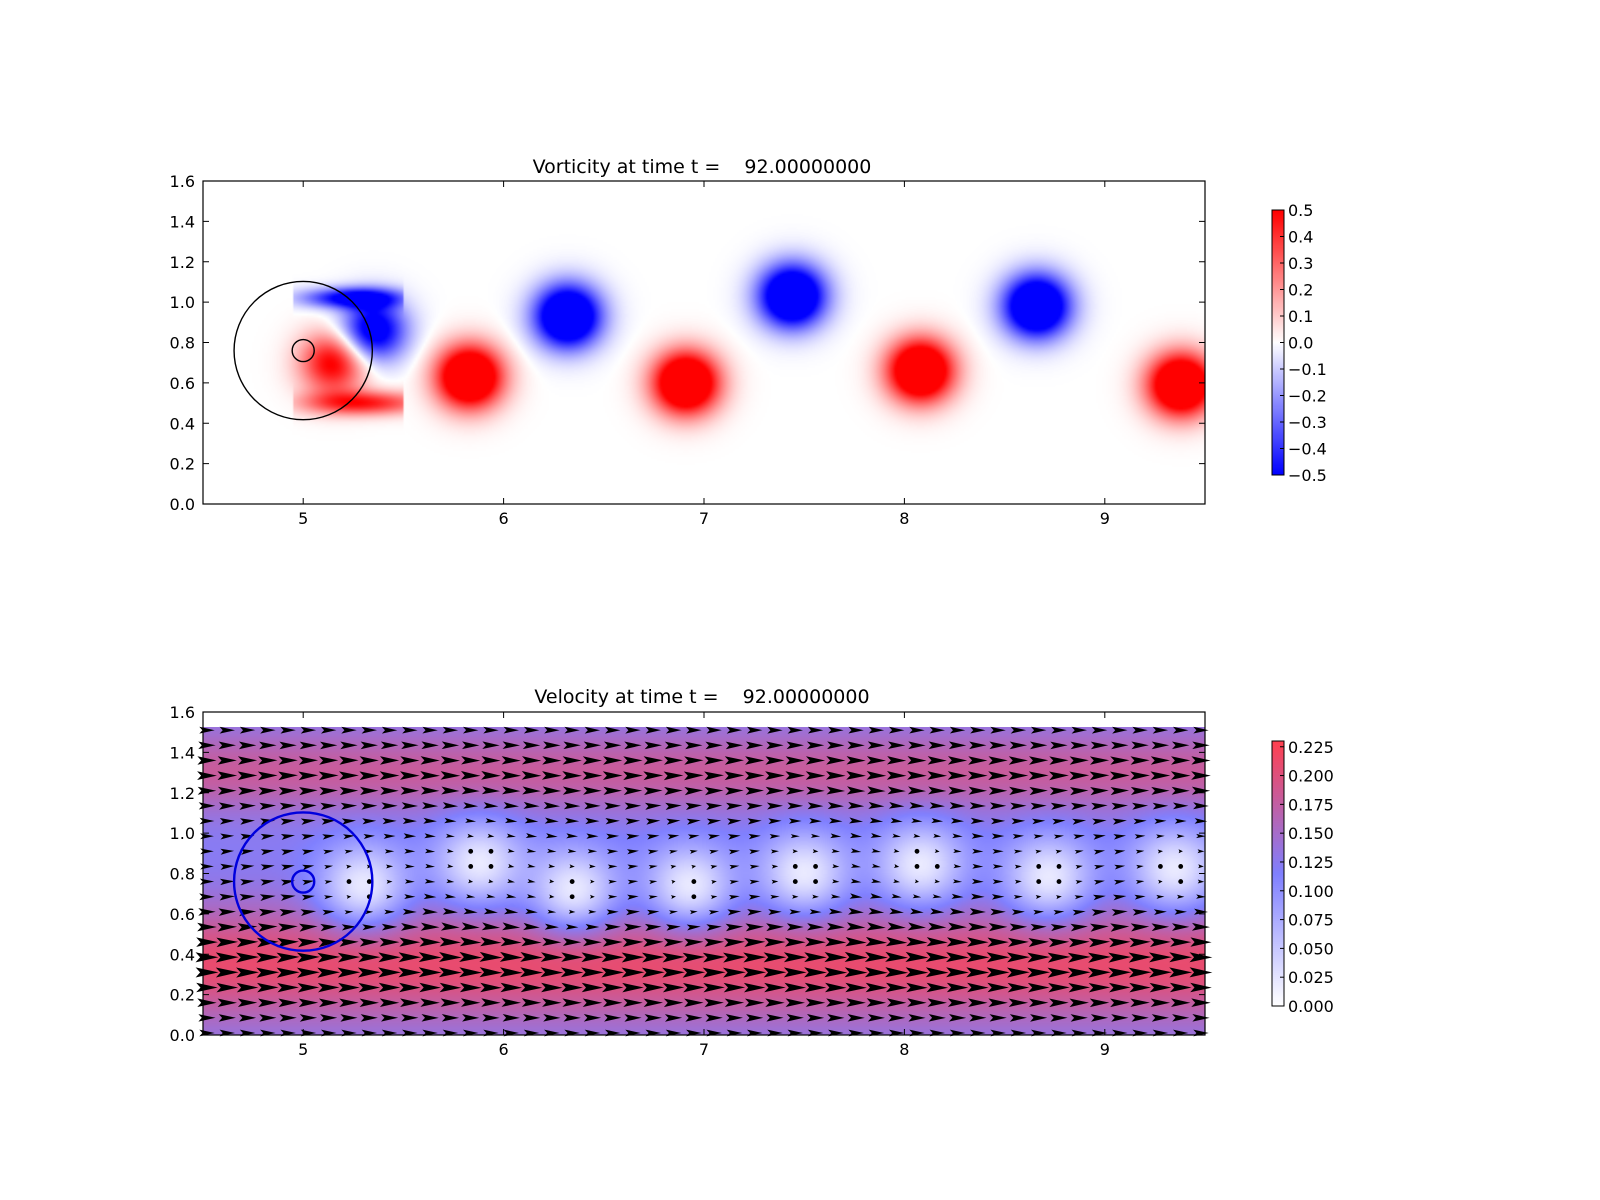  I want to click on y-tick-label: 0.8, so click(182, 343).